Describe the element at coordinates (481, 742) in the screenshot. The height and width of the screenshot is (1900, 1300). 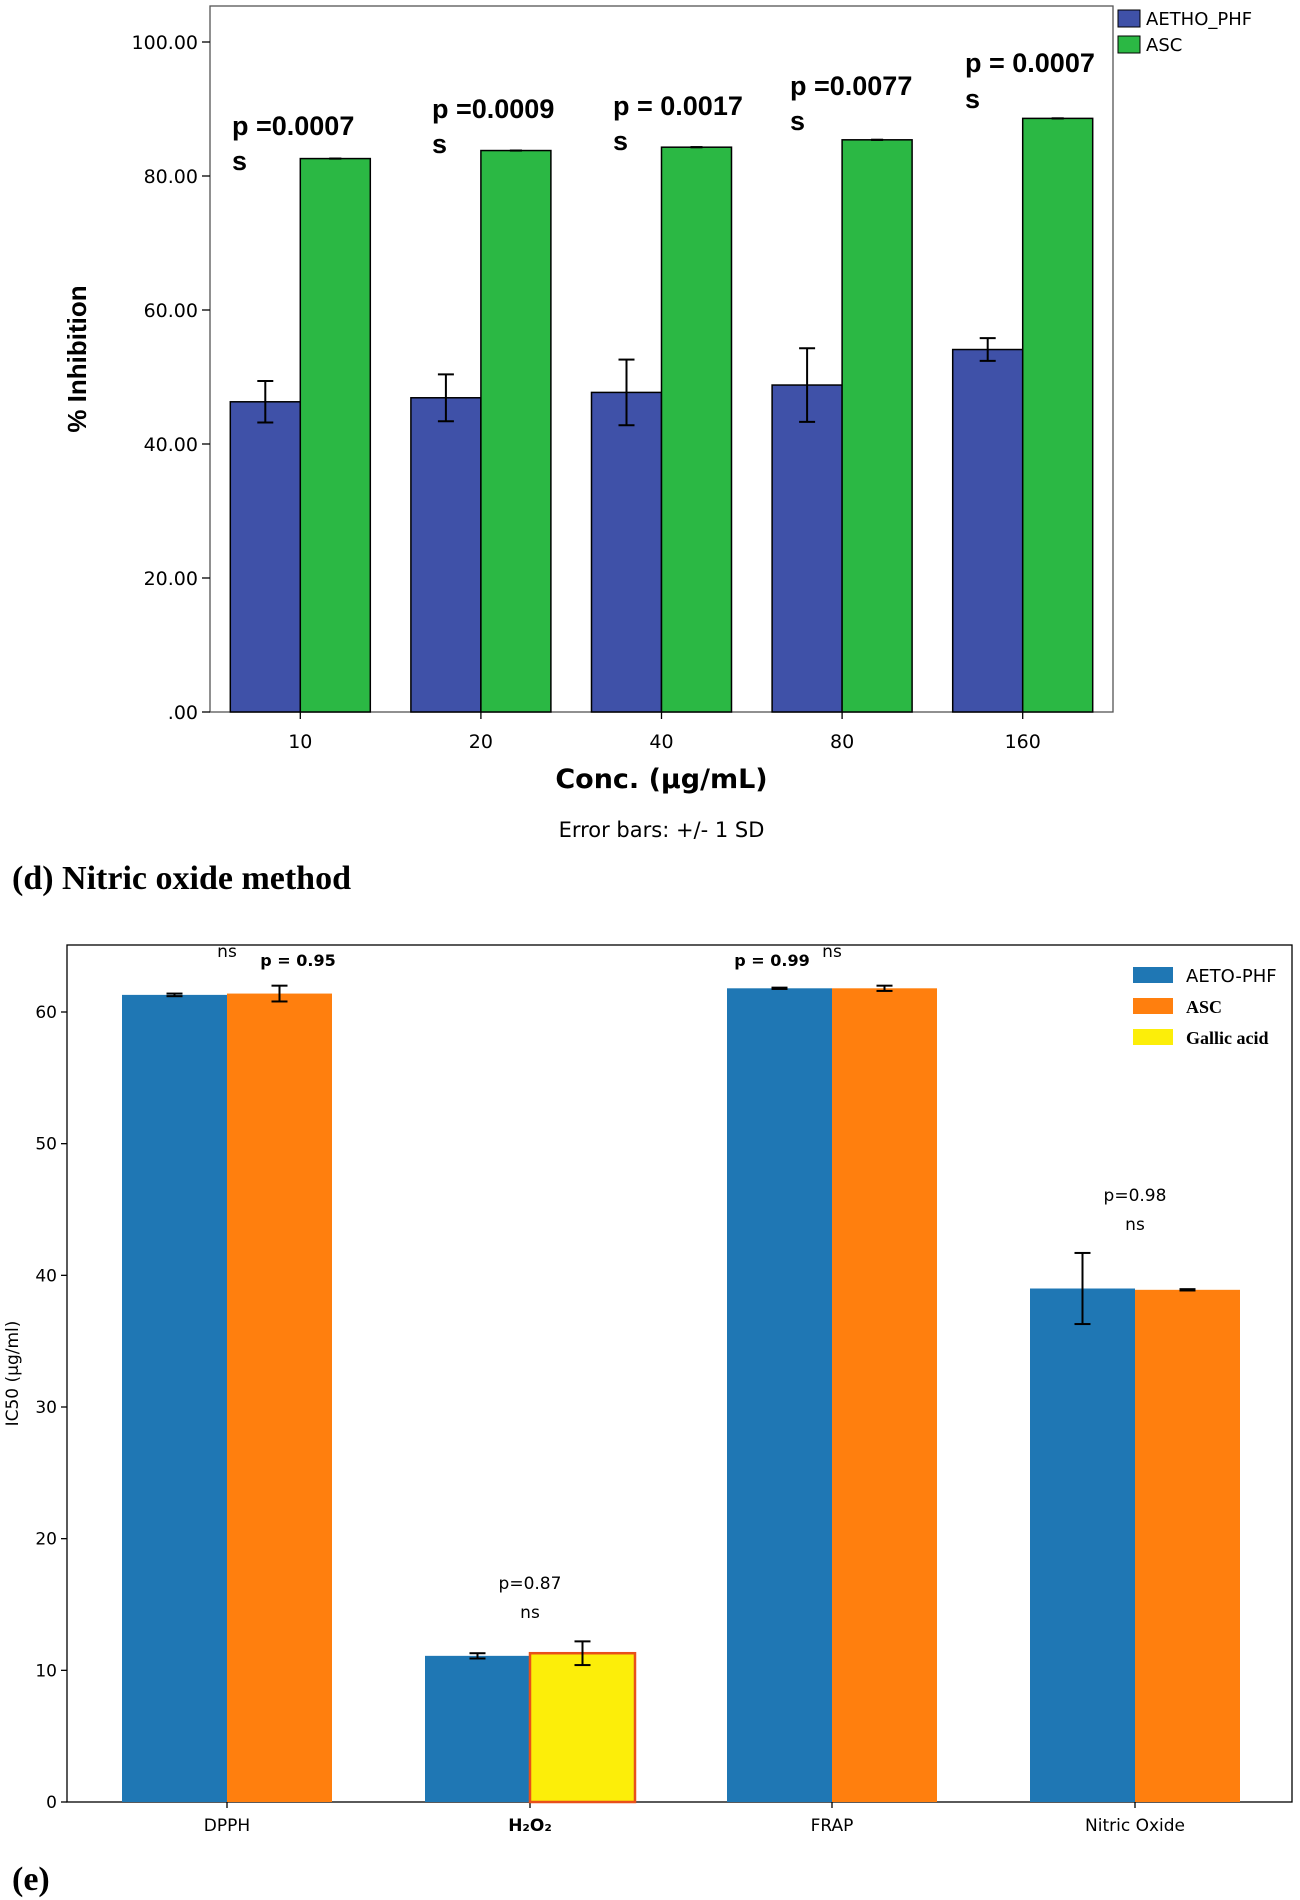
I see `x-tick-label: 20` at that location.